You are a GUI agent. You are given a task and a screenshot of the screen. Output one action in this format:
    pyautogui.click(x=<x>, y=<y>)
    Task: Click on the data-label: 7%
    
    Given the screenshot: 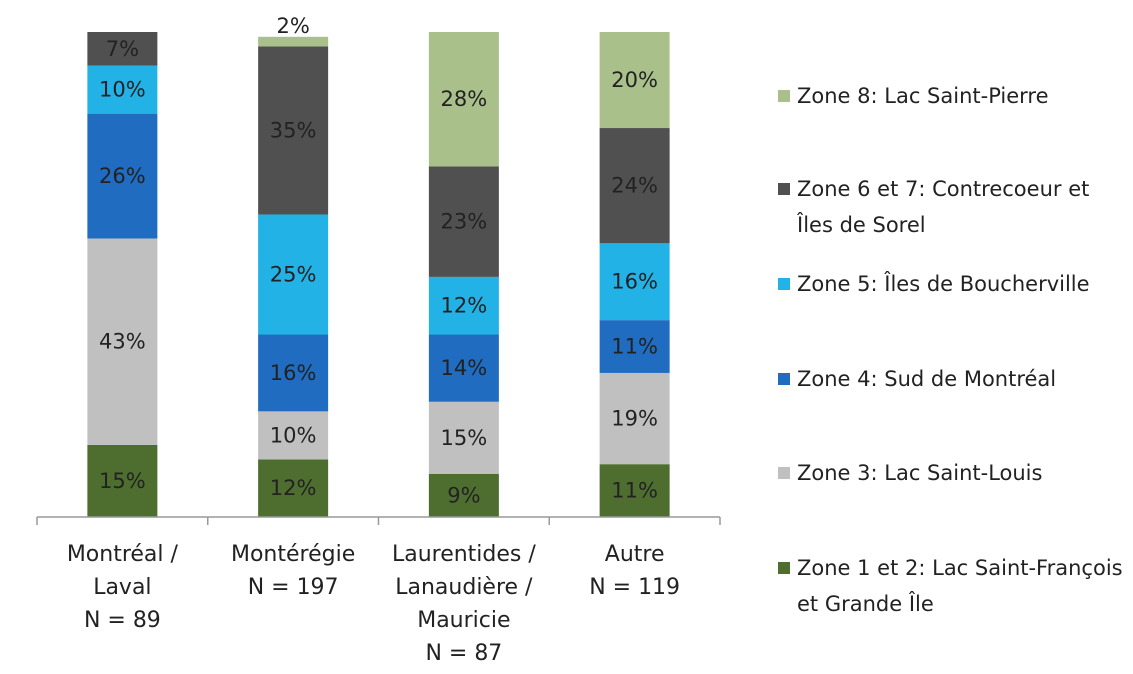 What is the action you would take?
    pyautogui.click(x=122, y=49)
    